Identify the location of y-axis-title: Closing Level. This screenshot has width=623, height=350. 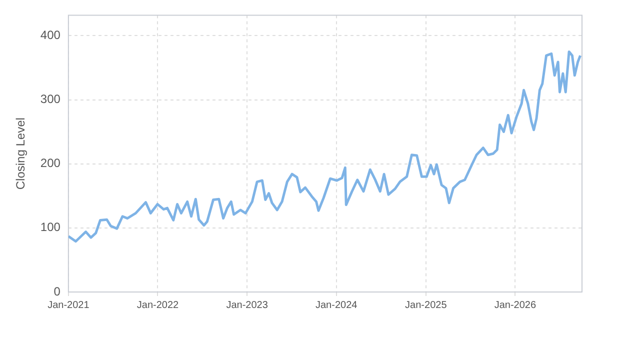
(21, 154).